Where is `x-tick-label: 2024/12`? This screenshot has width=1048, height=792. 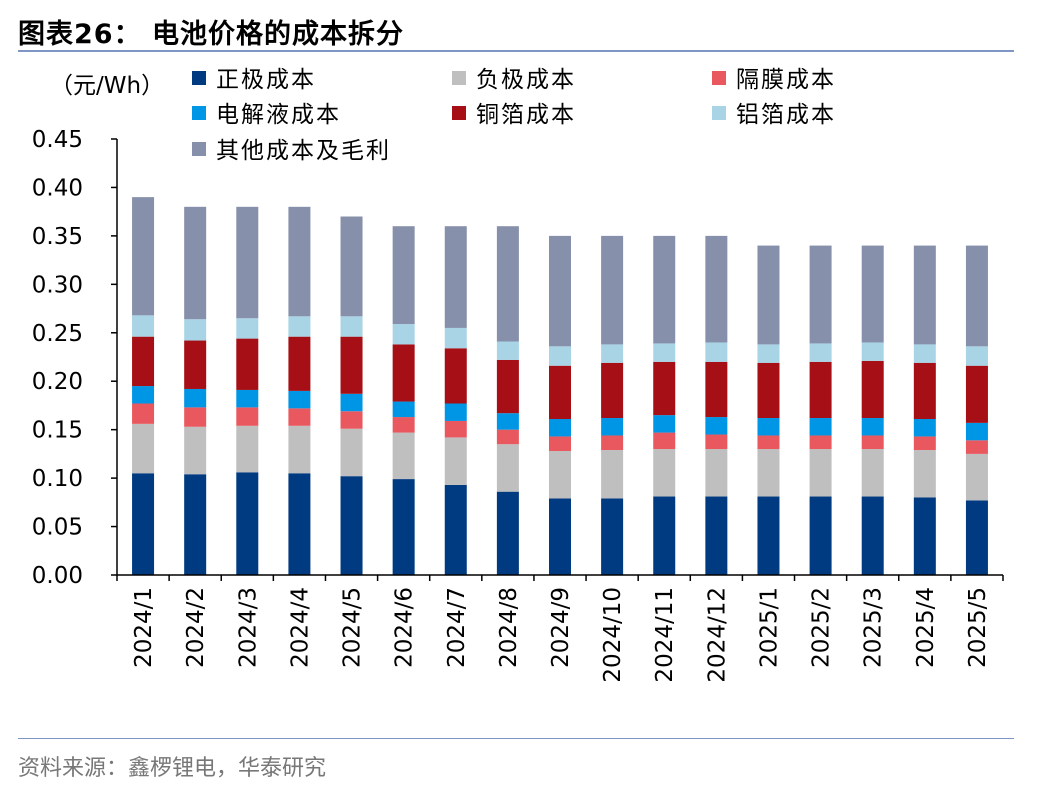 x-tick-label: 2024/12 is located at coordinates (717, 635).